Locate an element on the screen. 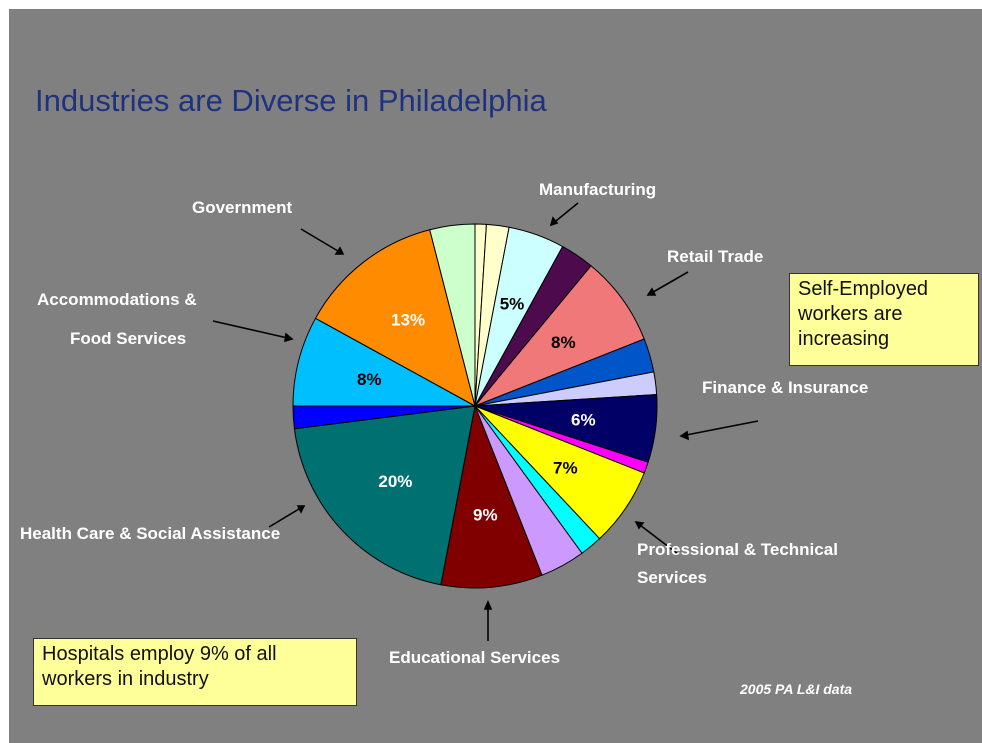 The image size is (982, 743). pie-data-label-12: 9% is located at coordinates (485, 515).